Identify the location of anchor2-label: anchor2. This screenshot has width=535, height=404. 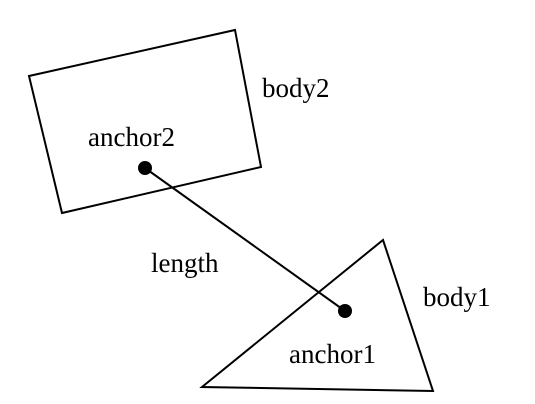
(131, 137).